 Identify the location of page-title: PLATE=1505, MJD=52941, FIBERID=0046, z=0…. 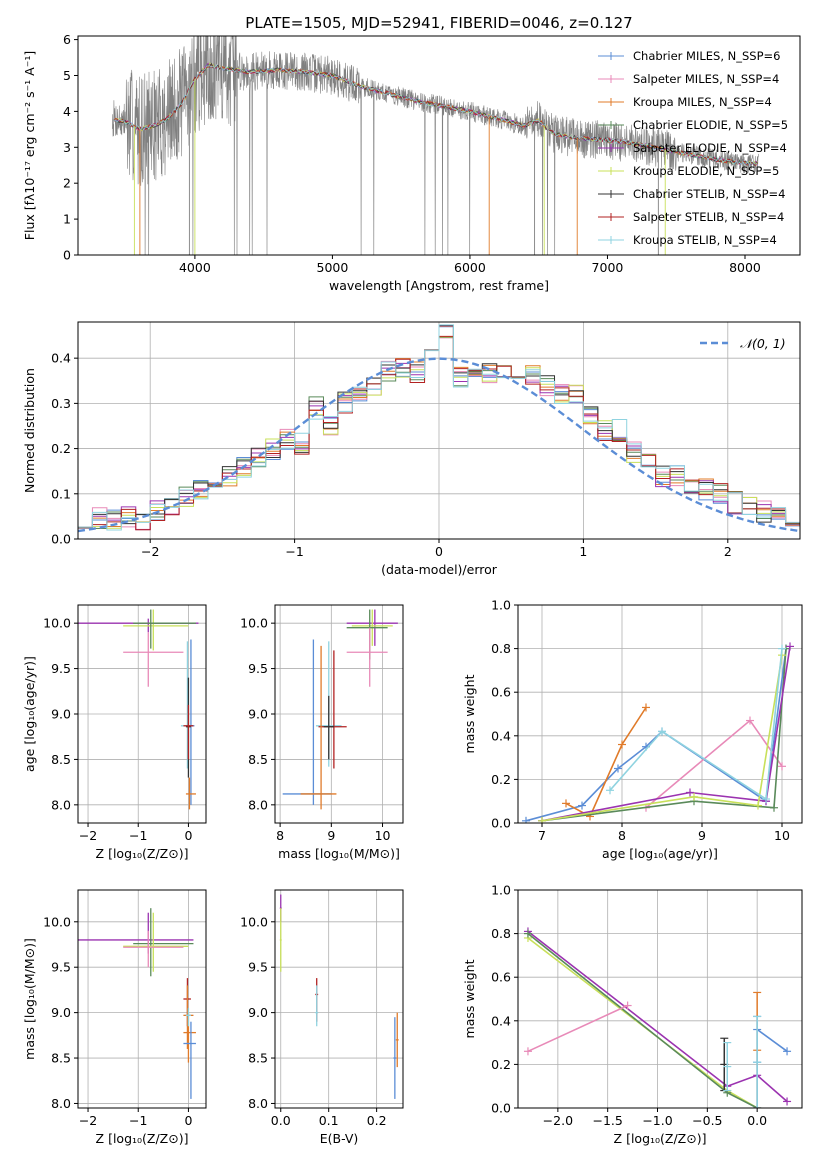
(438, 23).